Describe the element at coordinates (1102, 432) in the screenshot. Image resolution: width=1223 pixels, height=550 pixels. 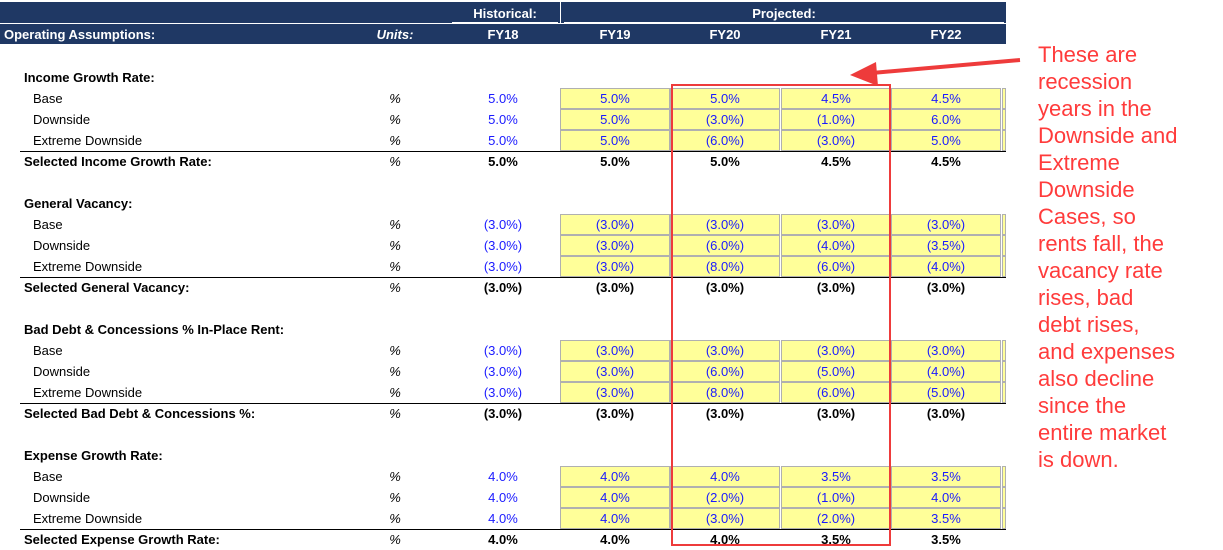
I see `annotation-line: entire market` at that location.